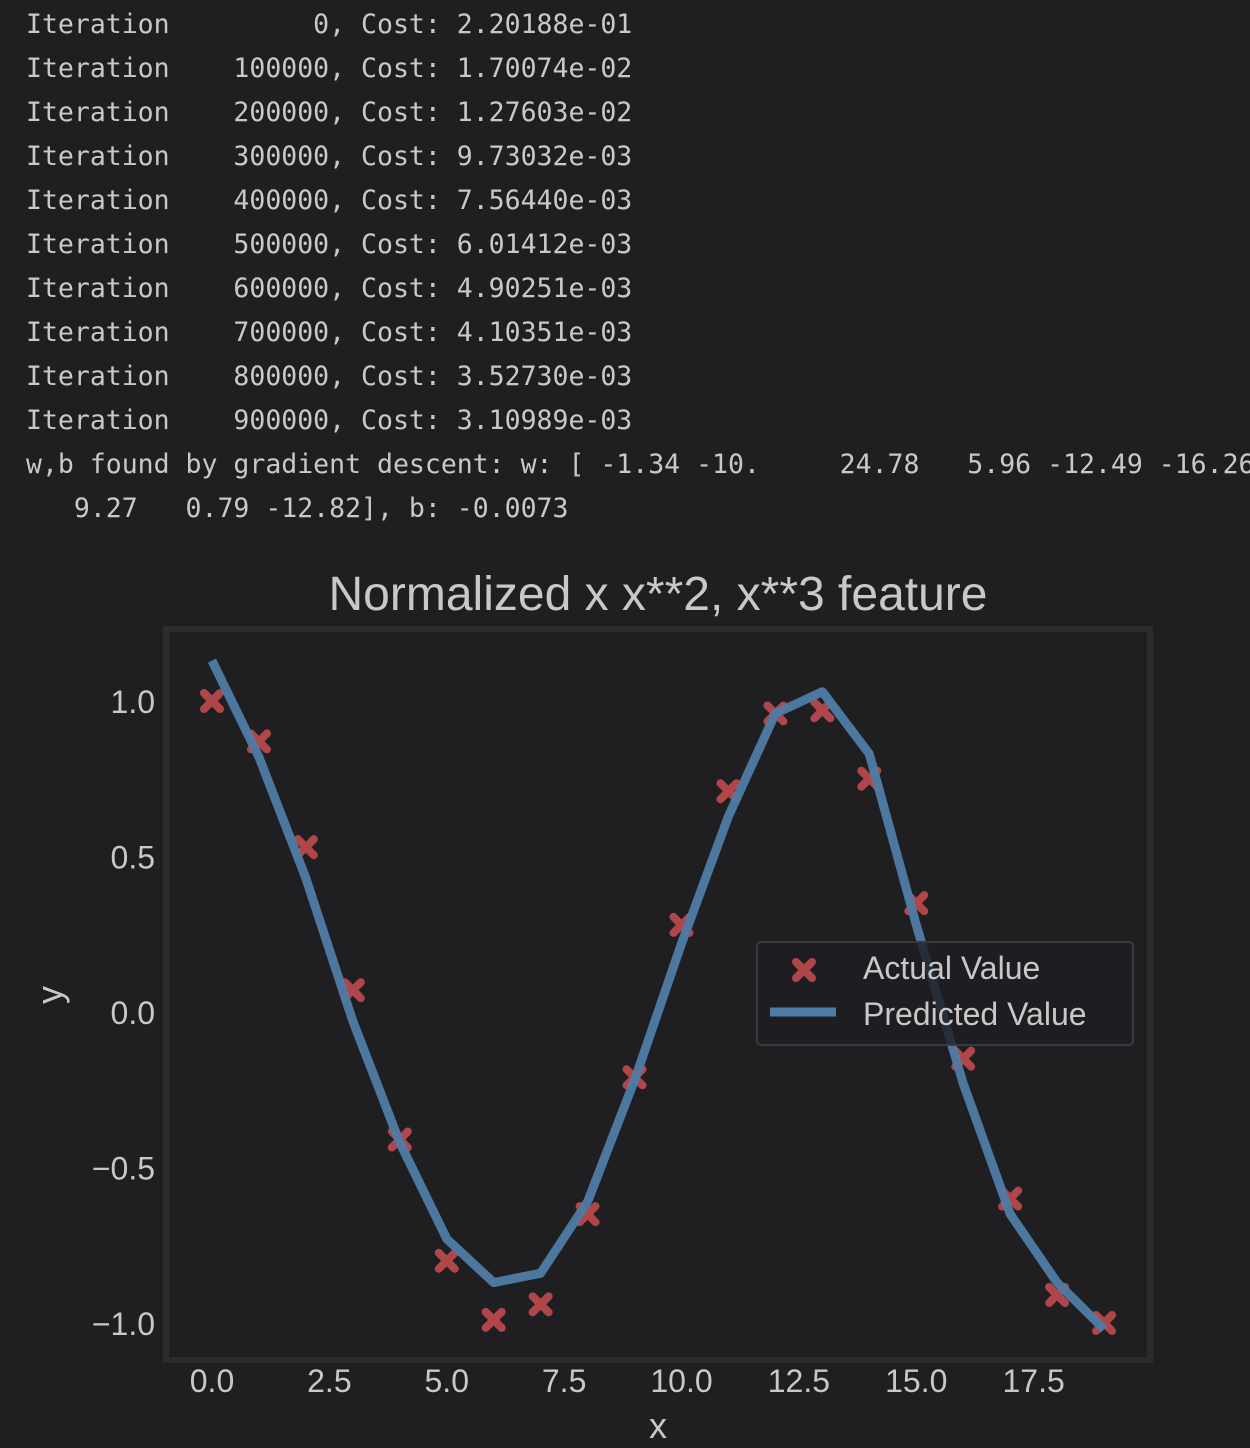 The image size is (1250, 1448). I want to click on console-line: Iteration 400000, Cost: 7.56440e-03, so click(329, 200).